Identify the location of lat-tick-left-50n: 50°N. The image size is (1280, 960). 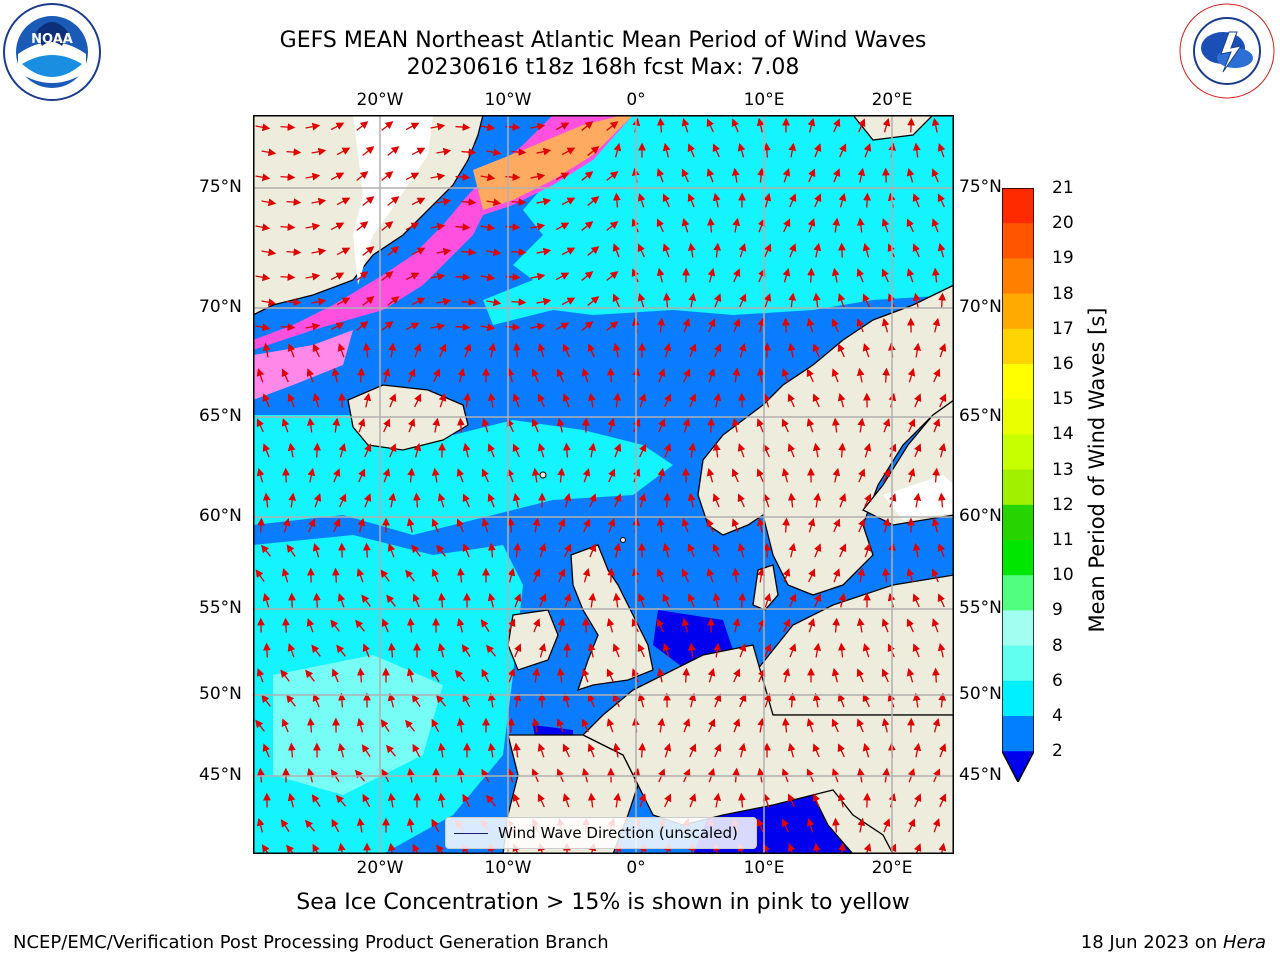
(220, 694).